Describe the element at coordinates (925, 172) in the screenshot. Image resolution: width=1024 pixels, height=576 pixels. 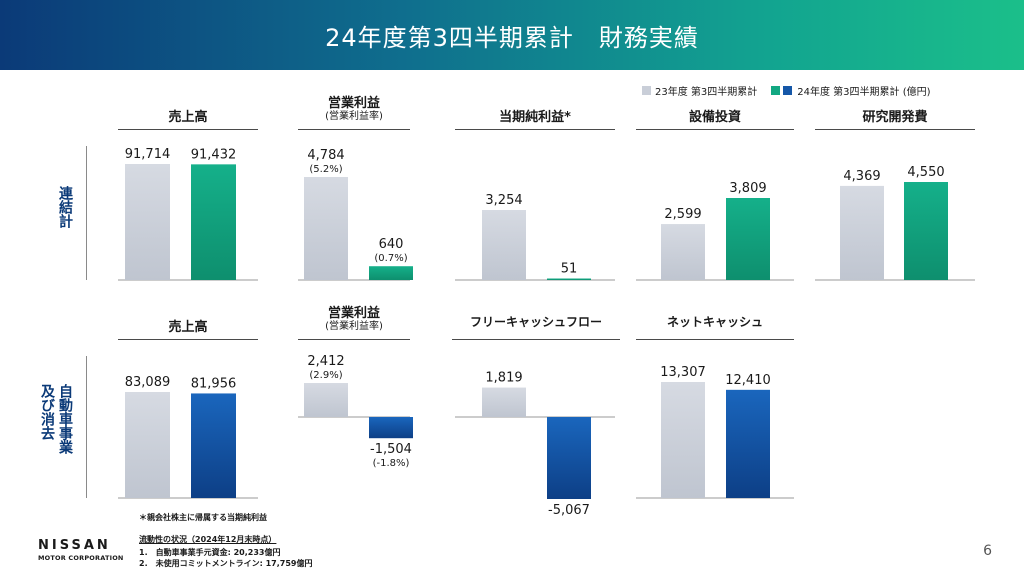
I see `data-label: 4,550` at that location.